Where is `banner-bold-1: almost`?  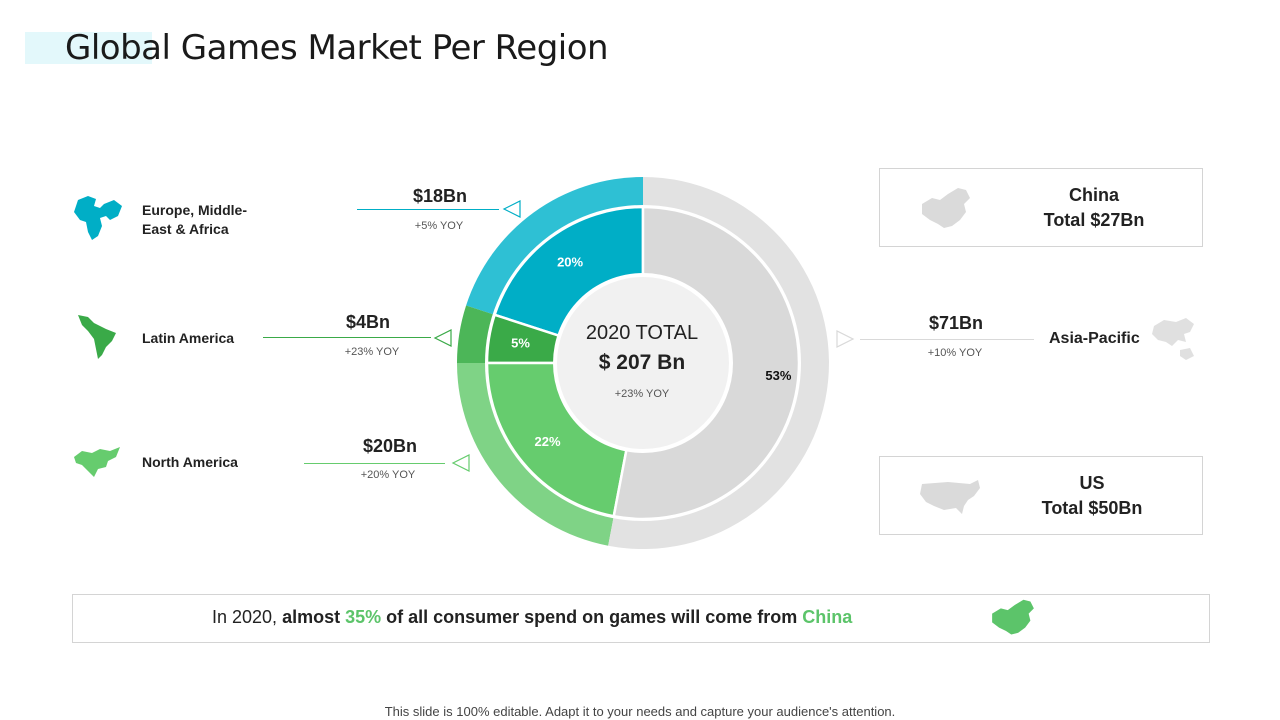
banner-bold-1: almost is located at coordinates (314, 617).